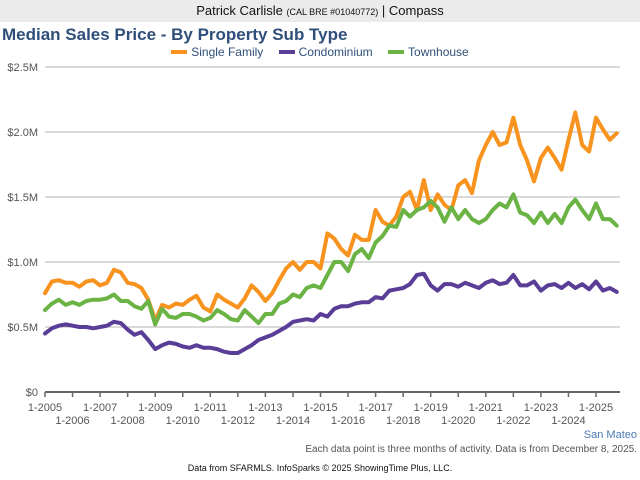 The width and height of the screenshot is (640, 480). Describe the element at coordinates (22, 68) in the screenshot. I see `y-tick-label: $2.5M` at that location.